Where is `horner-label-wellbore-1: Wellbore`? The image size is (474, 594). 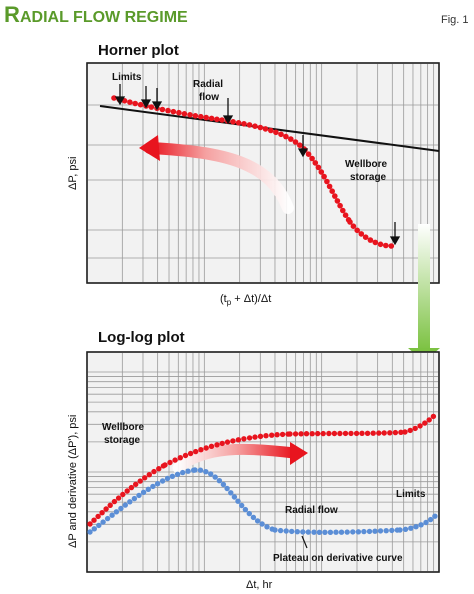
horner-label-wellbore-1: Wellbore is located at coordinates (366, 164).